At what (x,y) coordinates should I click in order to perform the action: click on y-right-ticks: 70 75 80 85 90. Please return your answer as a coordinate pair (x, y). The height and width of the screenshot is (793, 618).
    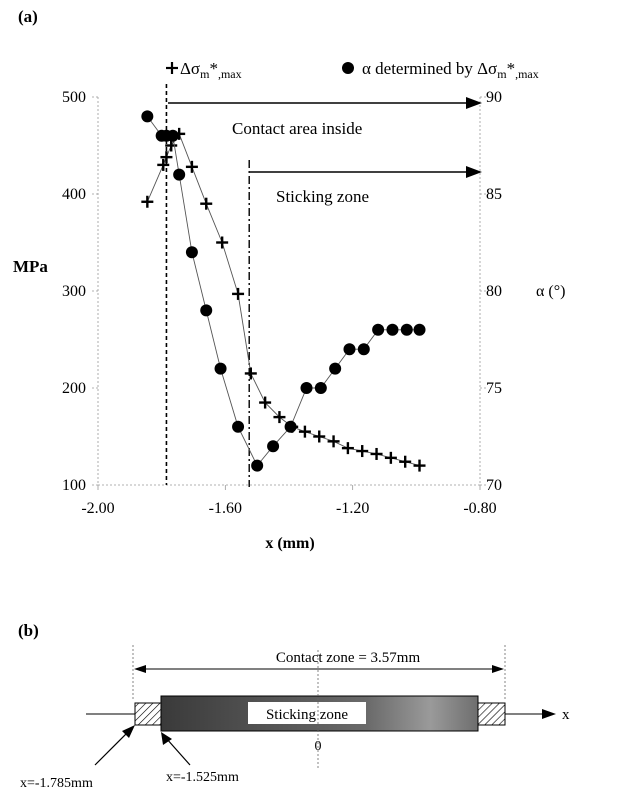
    Looking at the image, I should click on (491, 291).